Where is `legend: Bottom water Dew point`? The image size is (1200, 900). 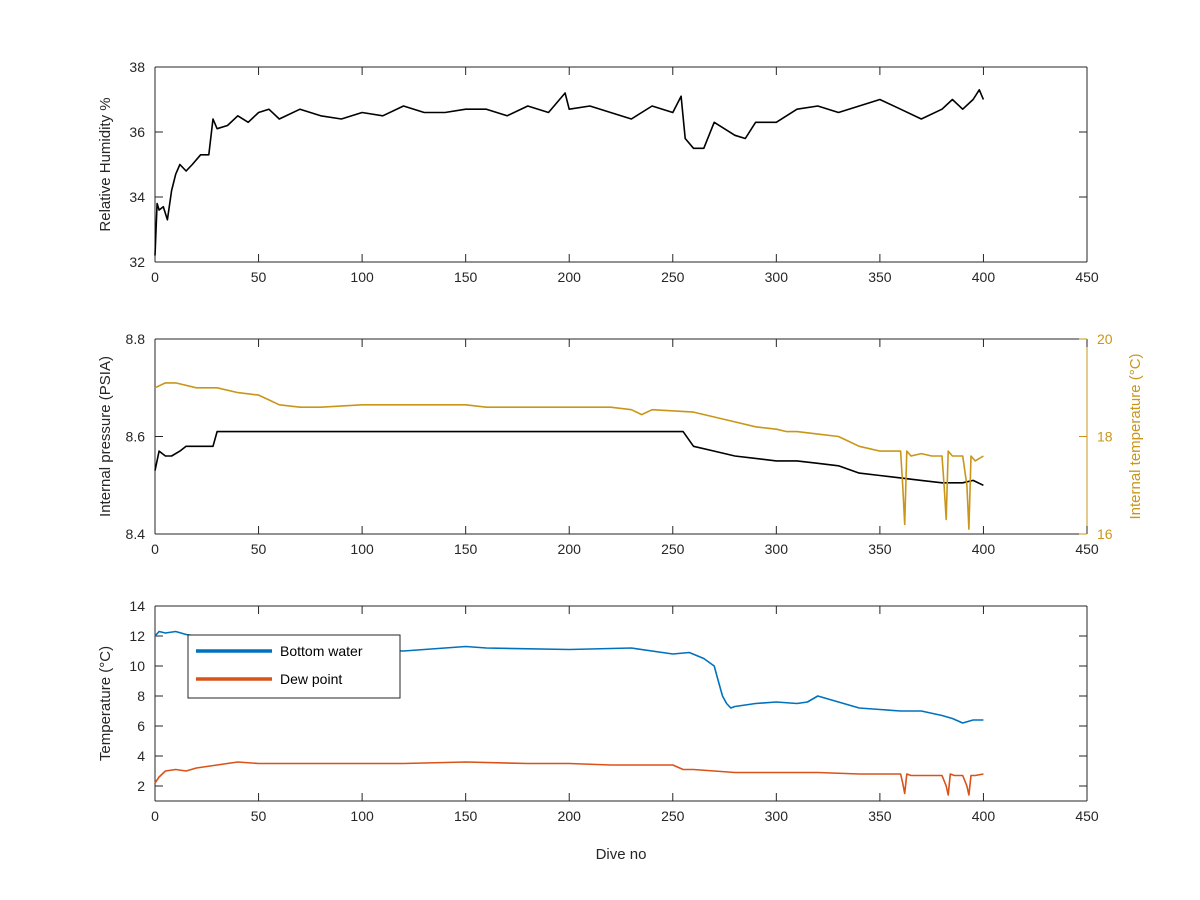 legend: Bottom water Dew point is located at coordinates (294, 666).